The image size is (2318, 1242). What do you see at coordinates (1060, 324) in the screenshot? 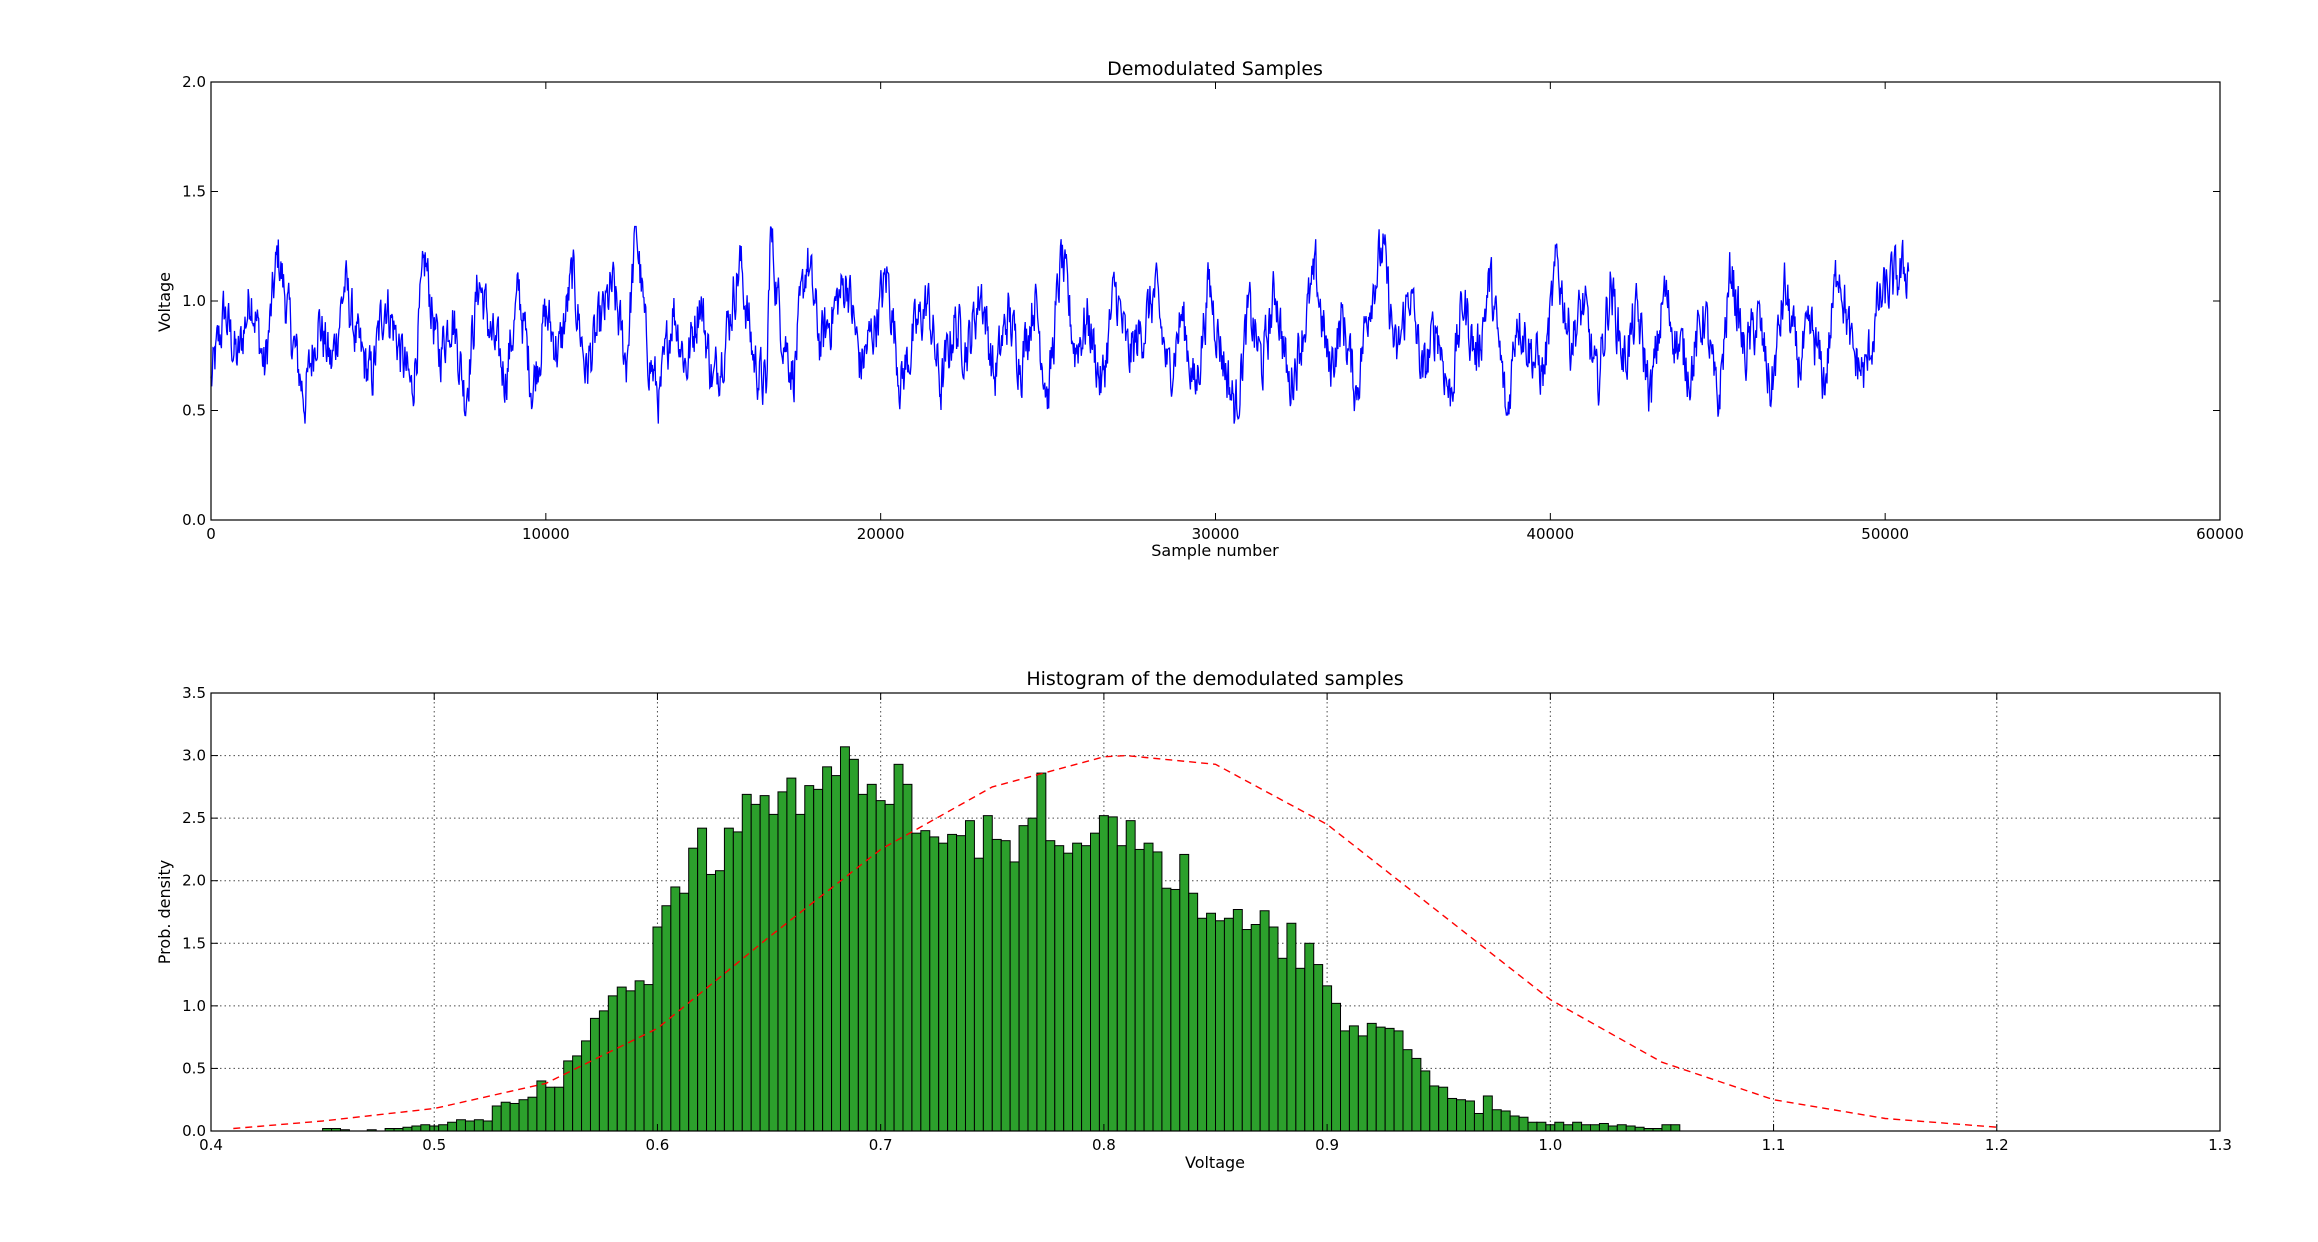
I see `series-line` at bounding box center [1060, 324].